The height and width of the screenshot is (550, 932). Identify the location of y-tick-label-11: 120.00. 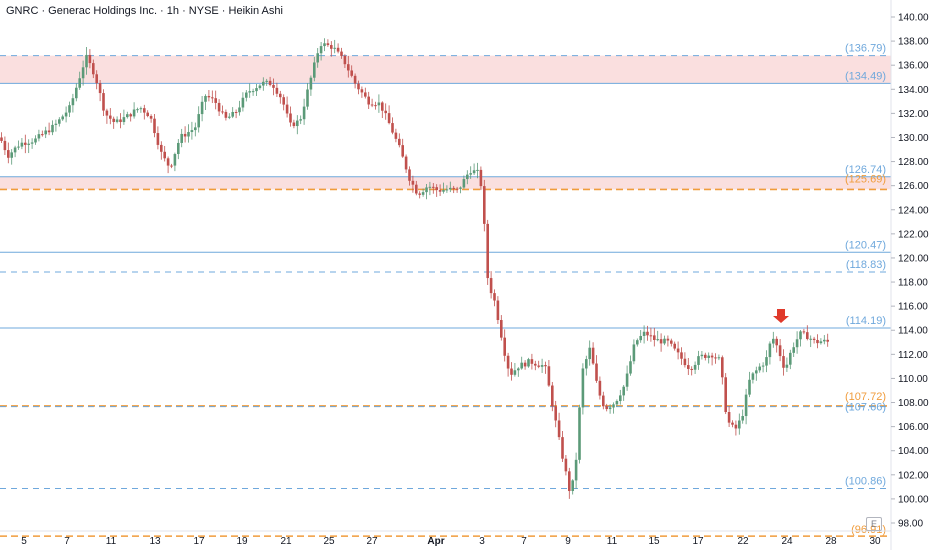
(913, 258).